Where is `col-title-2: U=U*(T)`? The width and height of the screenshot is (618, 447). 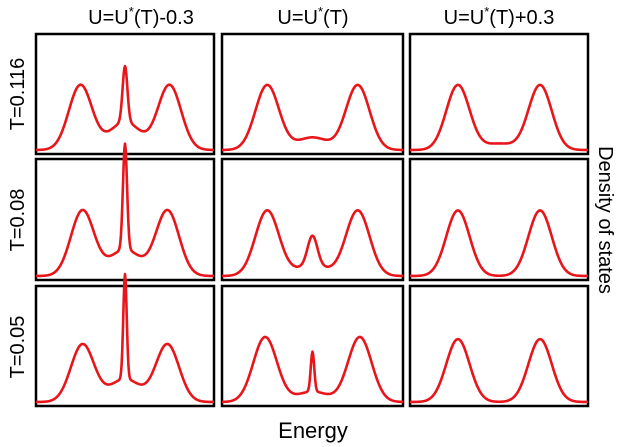 col-title-2: U=U*(T) is located at coordinates (312, 16).